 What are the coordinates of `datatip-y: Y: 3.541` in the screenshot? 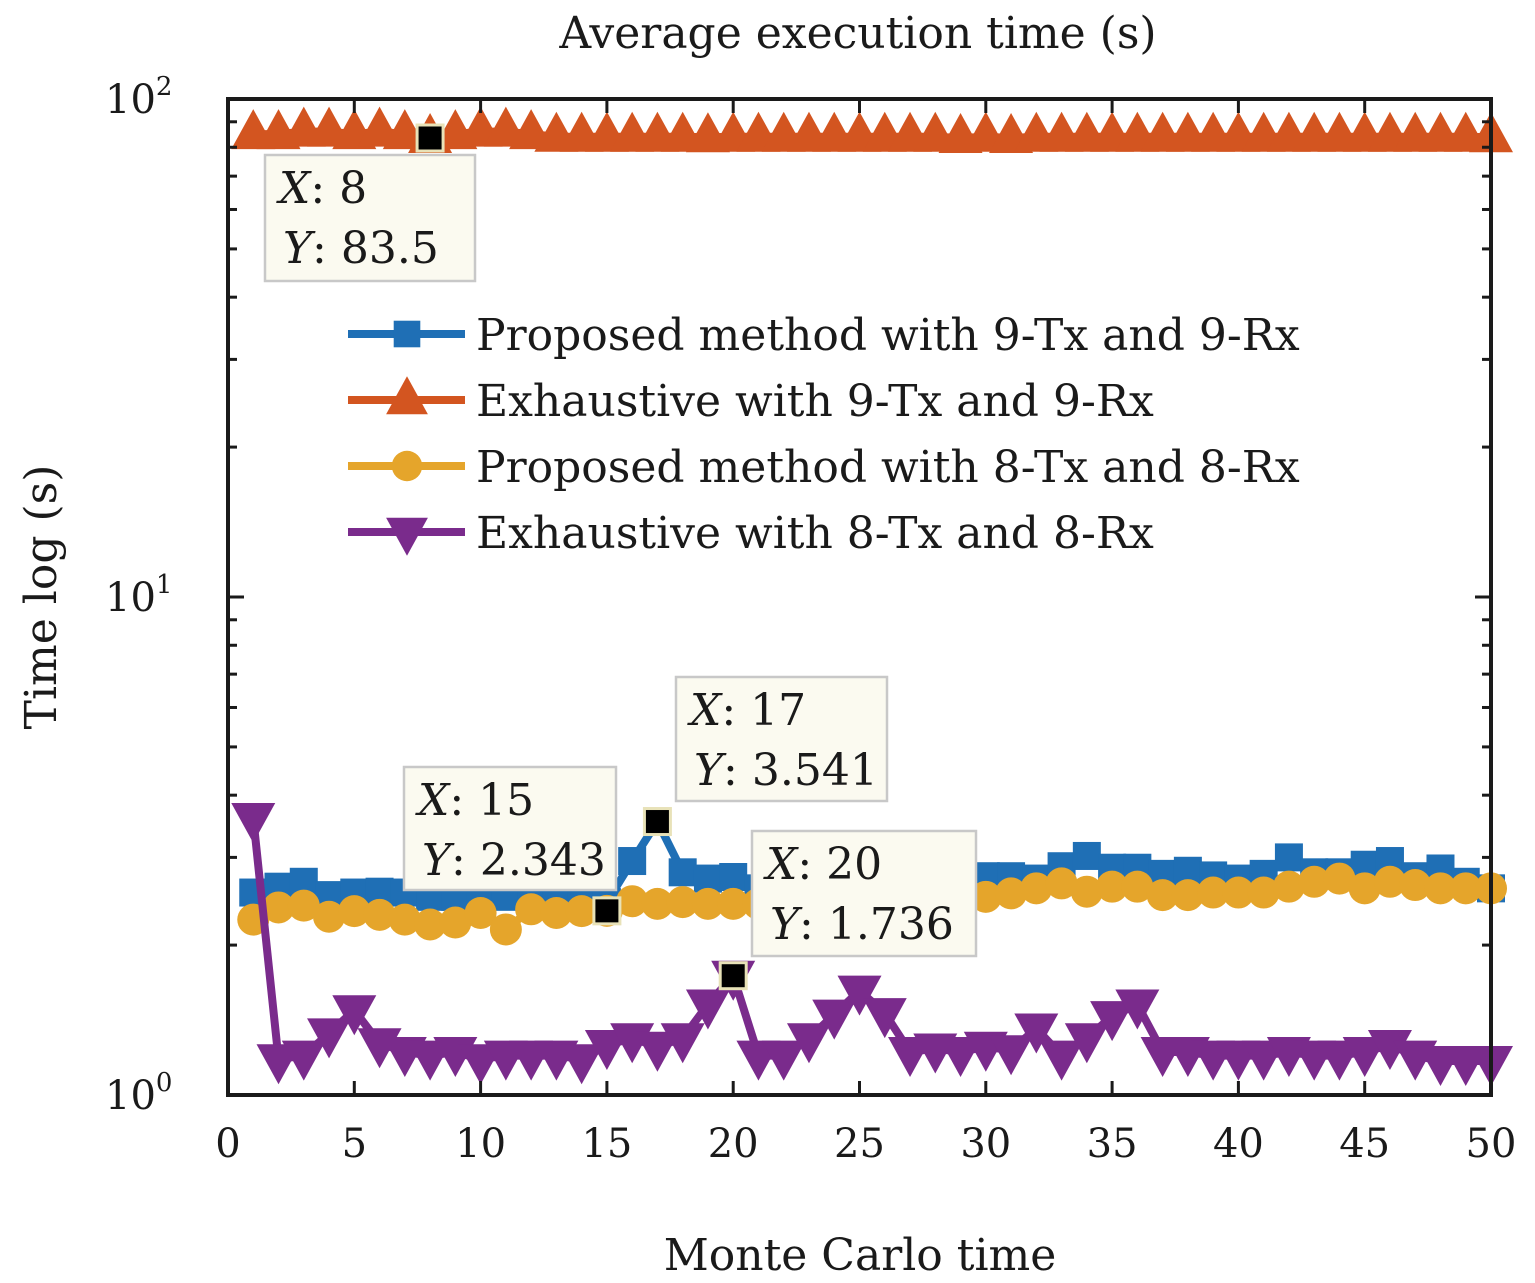 It's located at (786, 770).